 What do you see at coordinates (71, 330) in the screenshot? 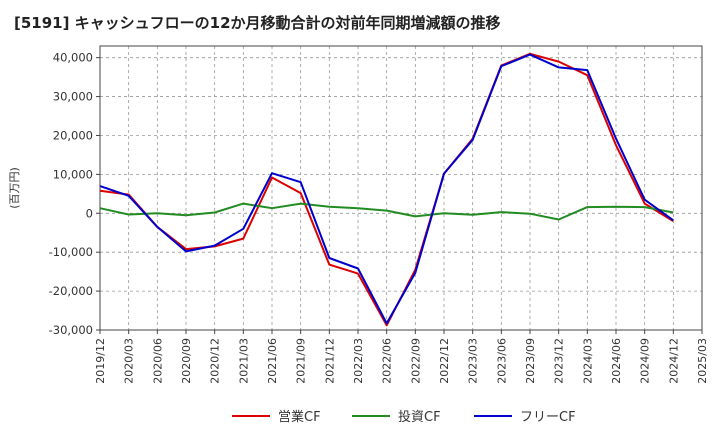
I see `y-tick-label: -30,000` at bounding box center [71, 330].